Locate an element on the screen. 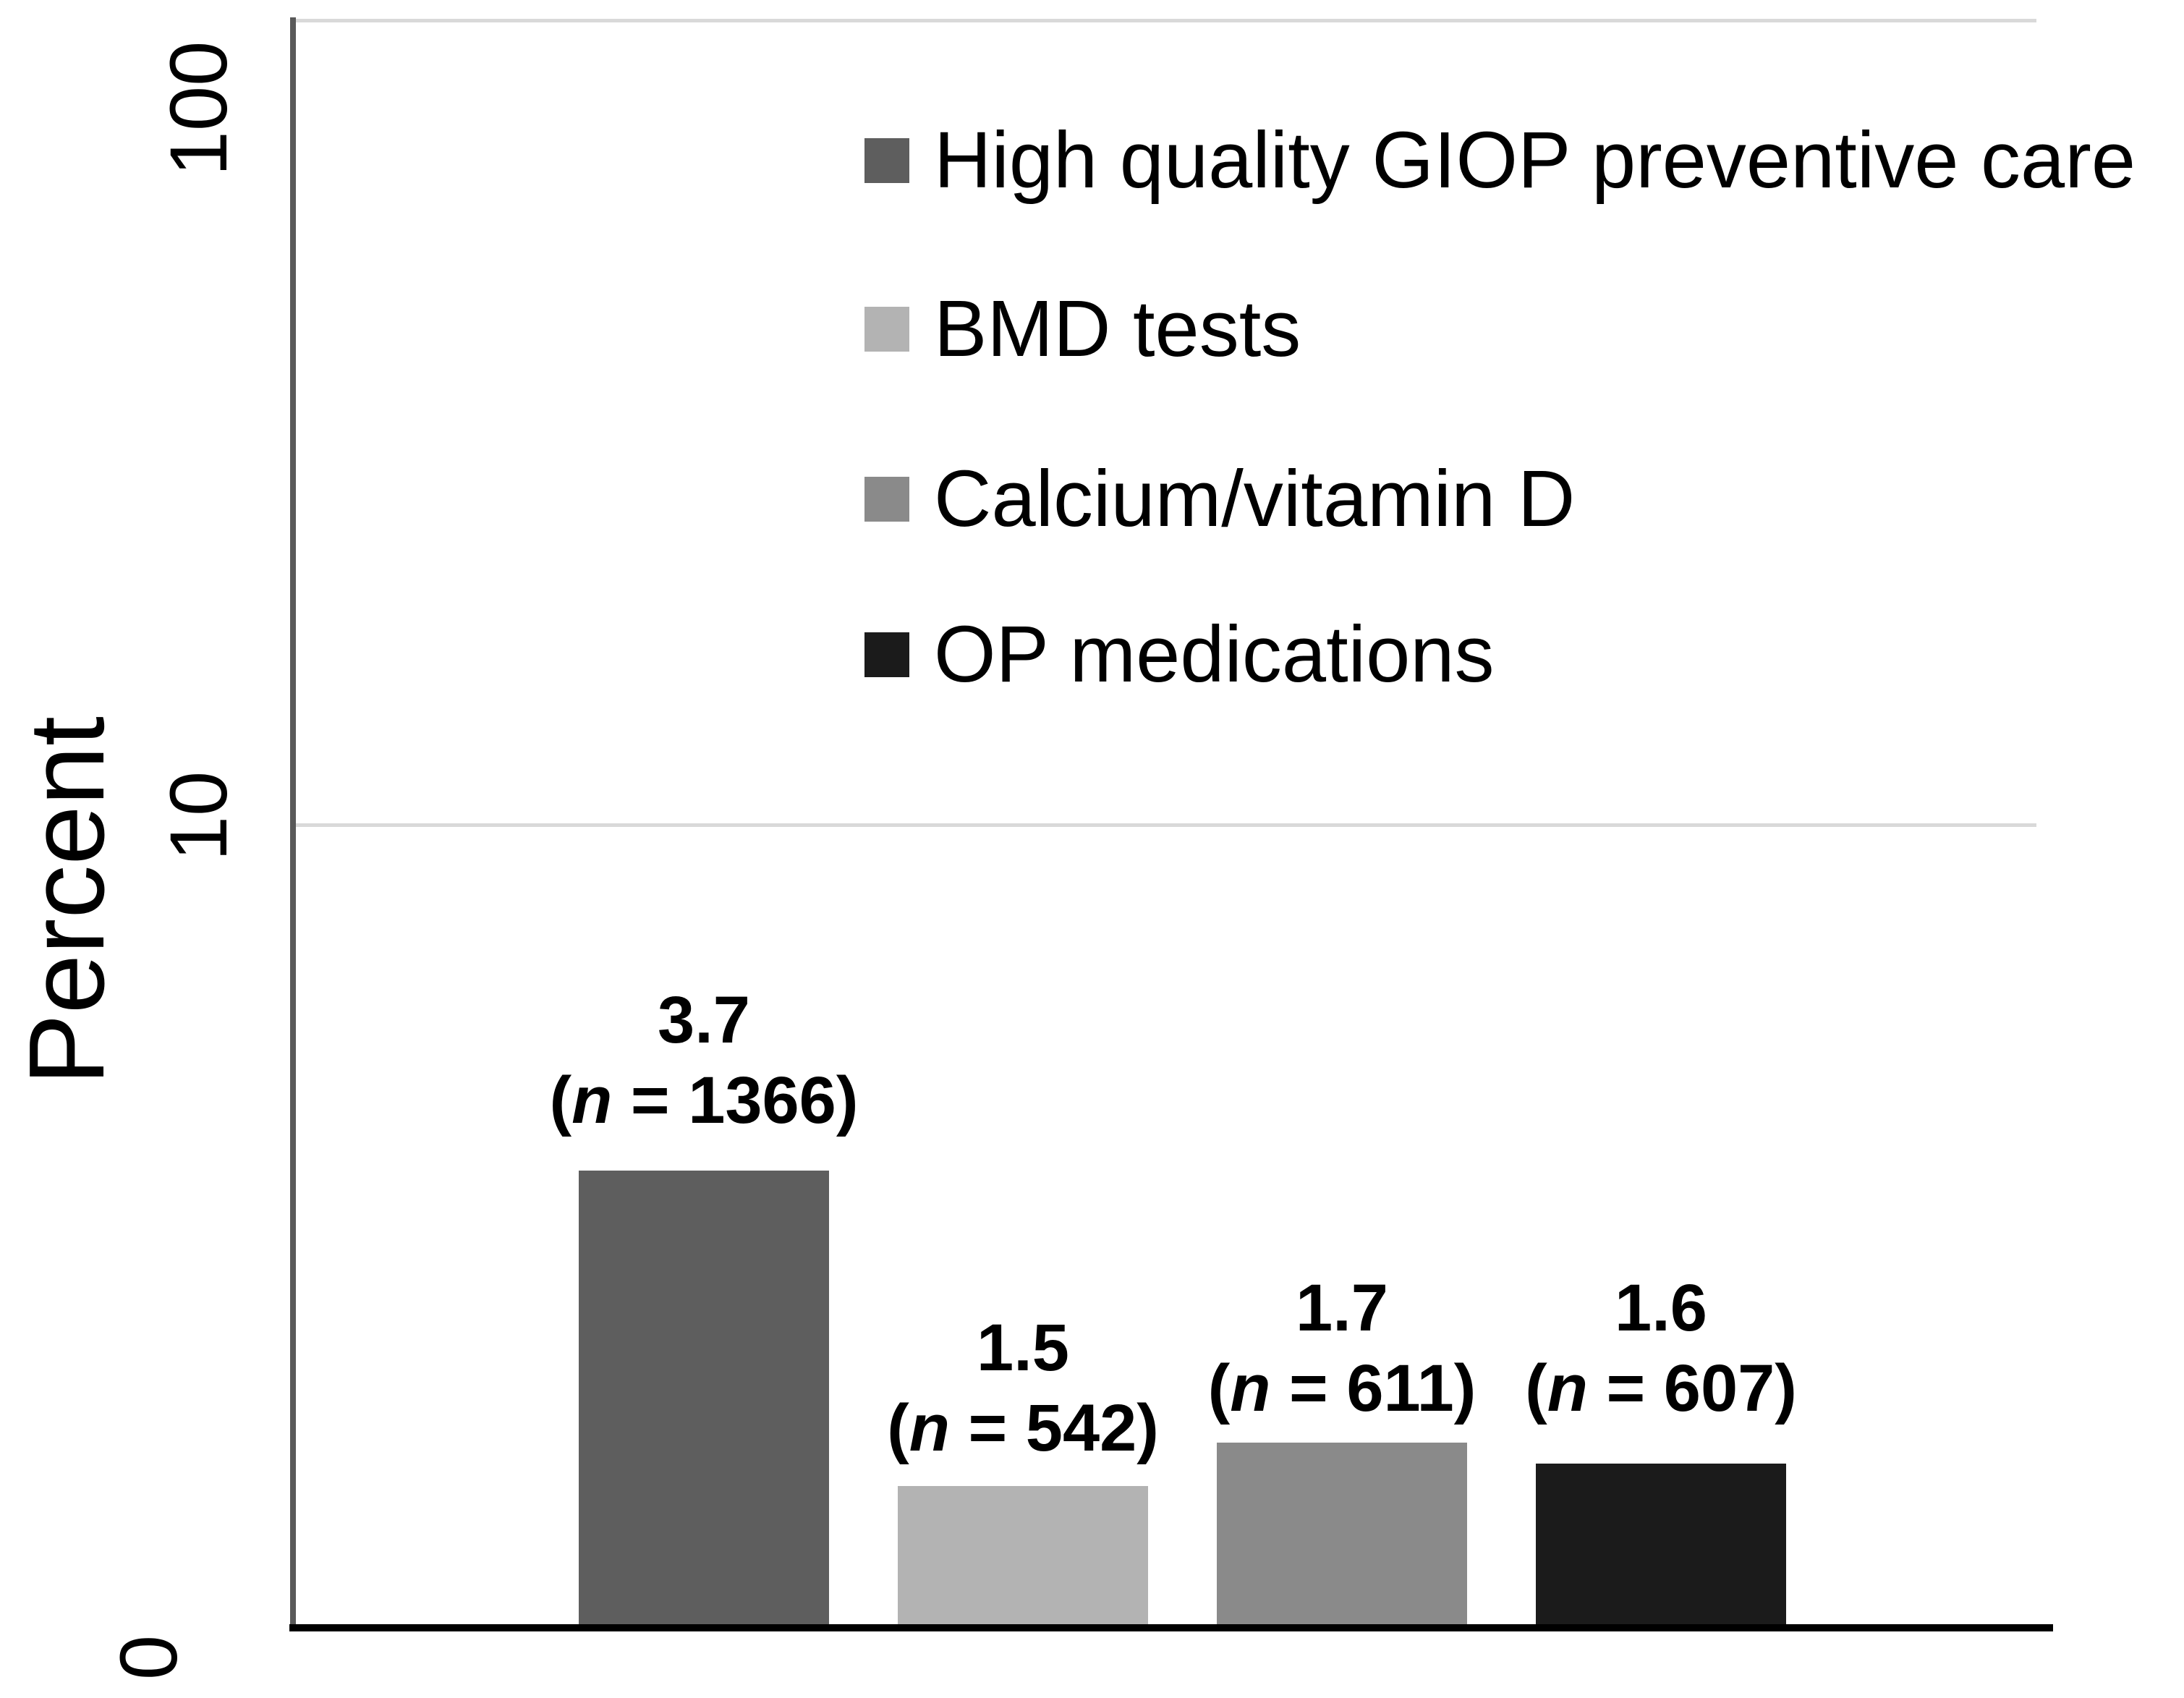 The height and width of the screenshot is (1698, 2184). legend-label: Calcium/vitamin D is located at coordinates (1255, 498).